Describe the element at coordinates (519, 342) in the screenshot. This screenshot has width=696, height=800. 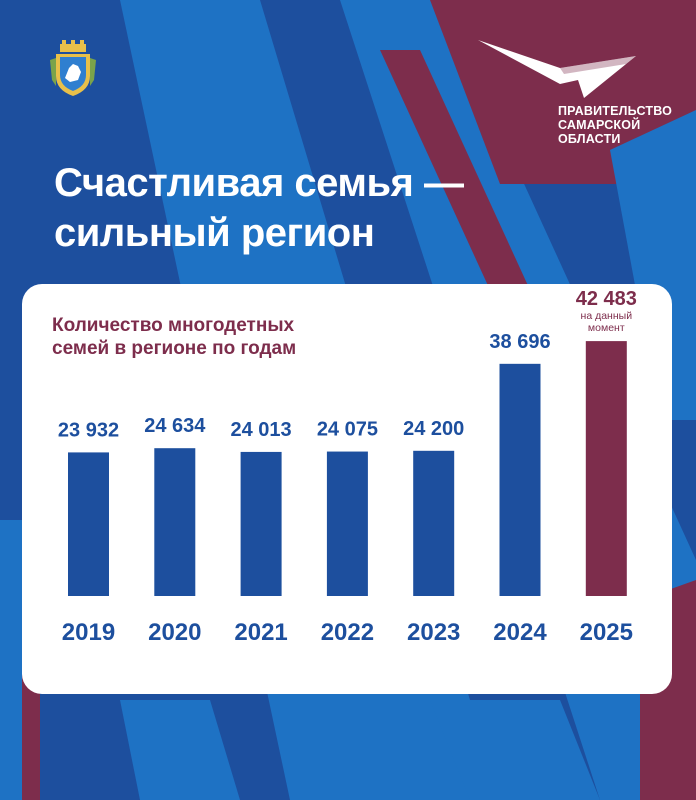
I see `value-label: 38 696` at that location.